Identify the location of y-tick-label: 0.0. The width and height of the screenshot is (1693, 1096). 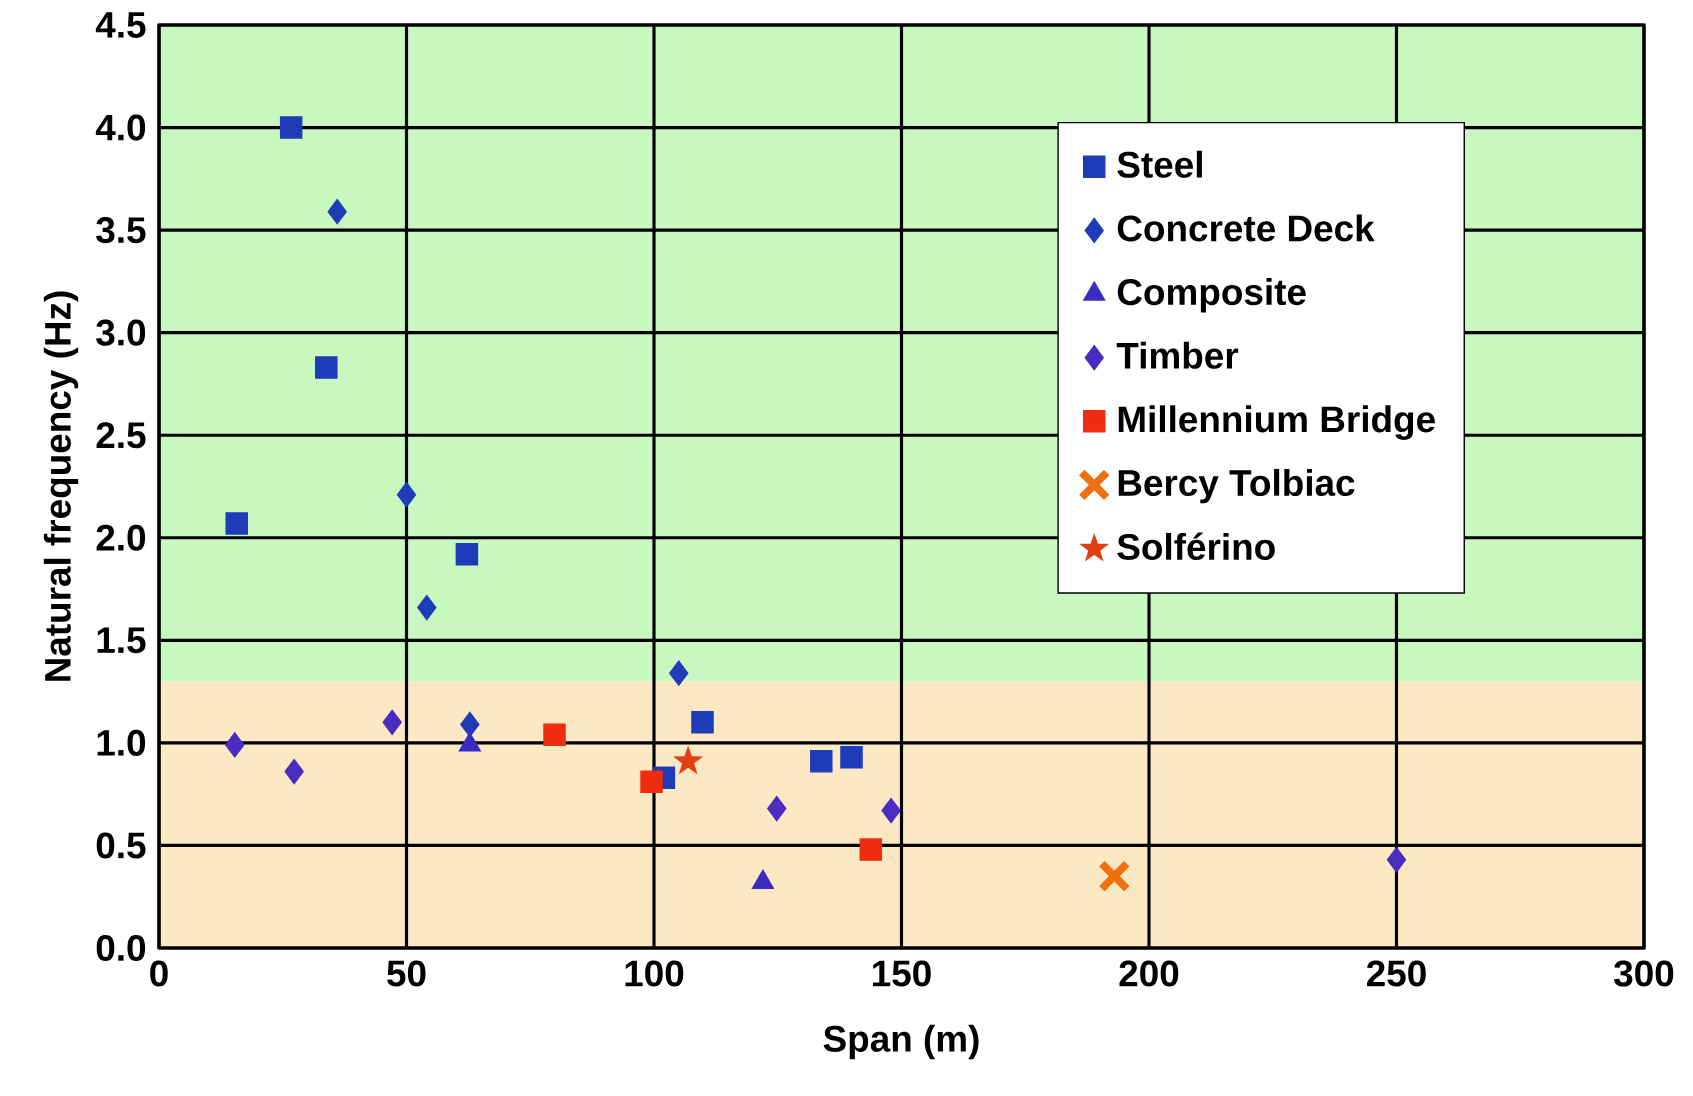
(121, 948).